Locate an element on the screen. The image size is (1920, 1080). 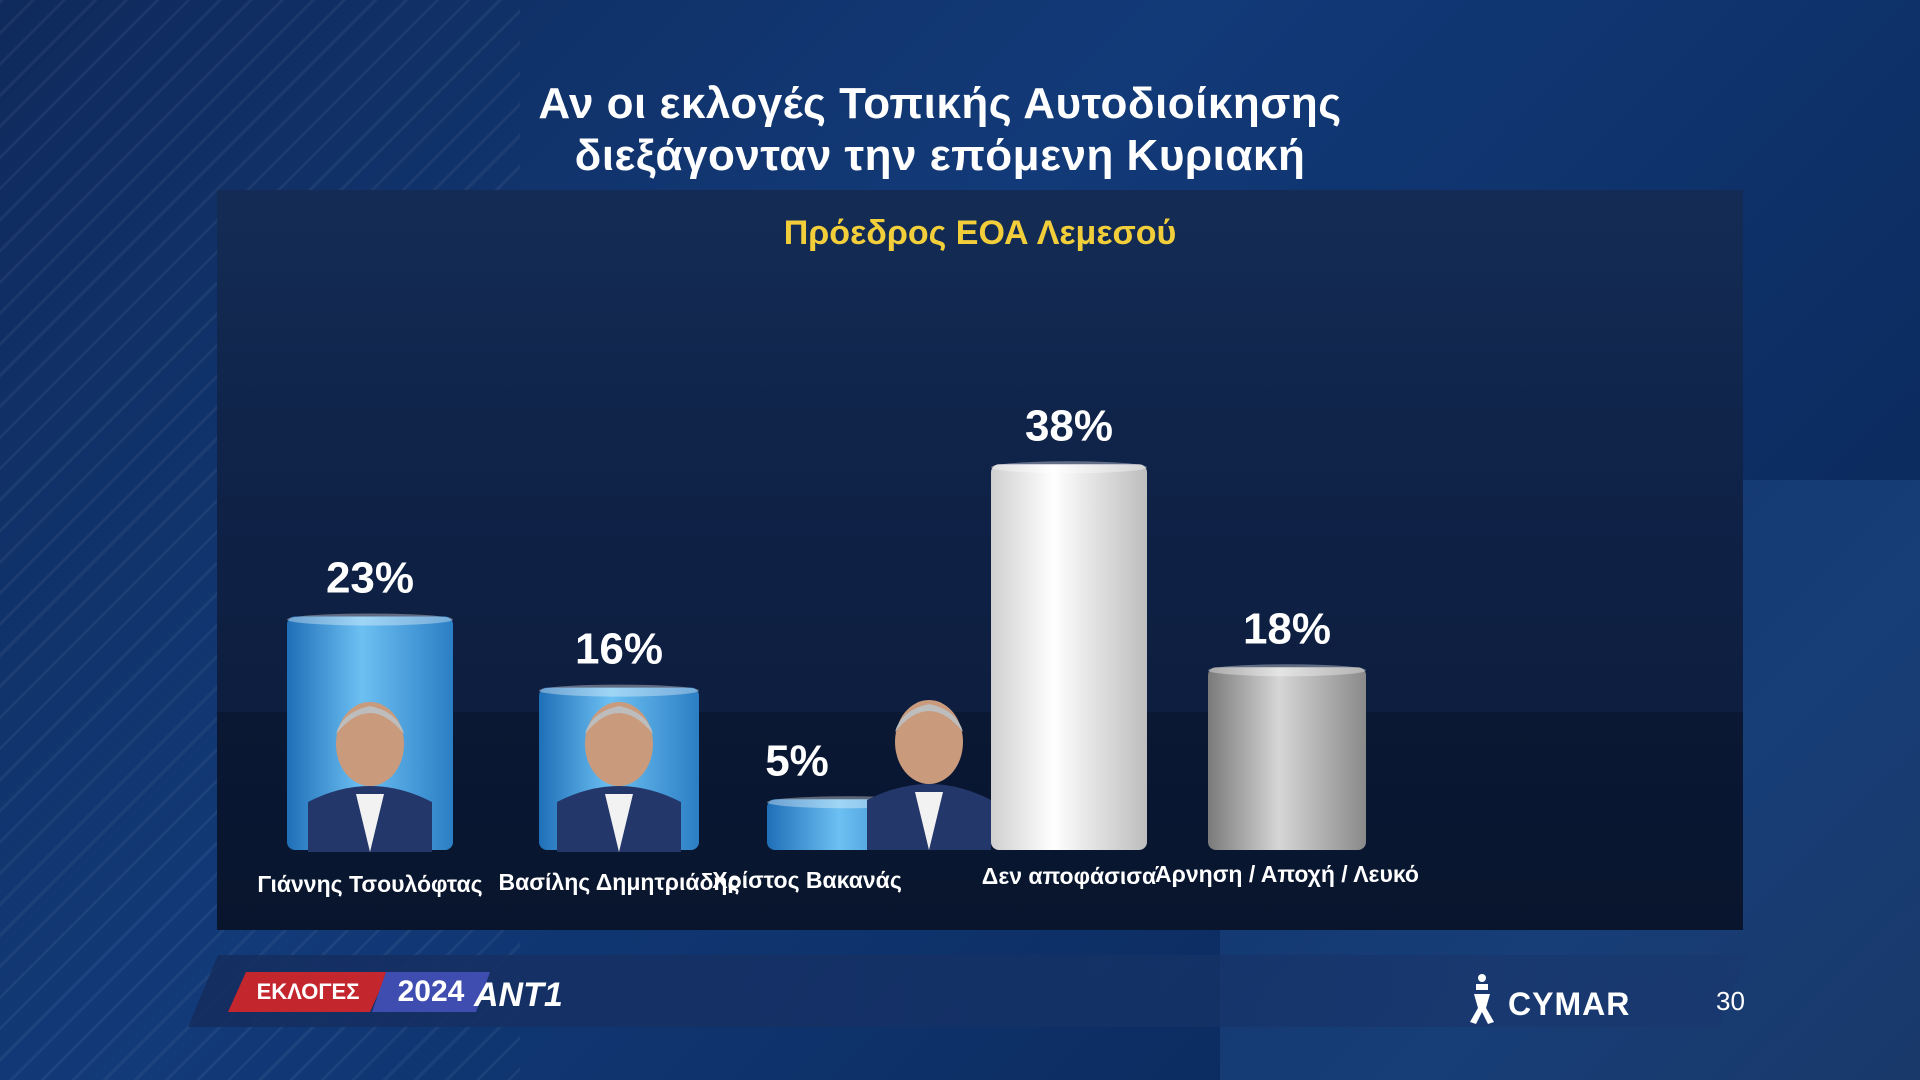
elections-badge: ΕΚΛΟΓΕΣ is located at coordinates (308, 992).